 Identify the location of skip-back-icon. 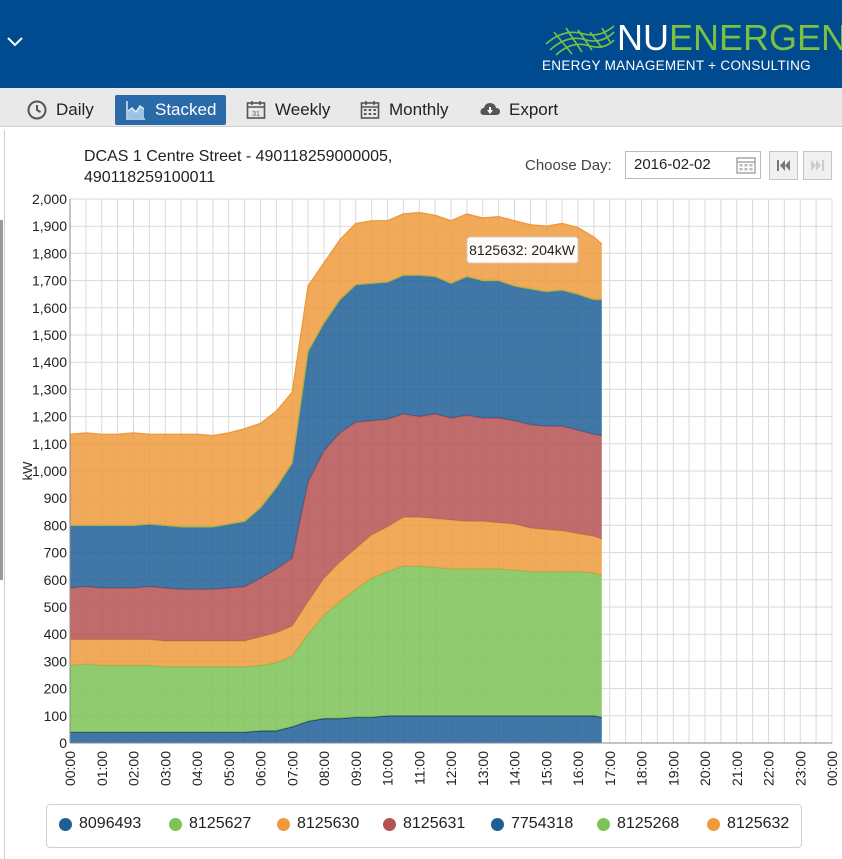
(783, 165).